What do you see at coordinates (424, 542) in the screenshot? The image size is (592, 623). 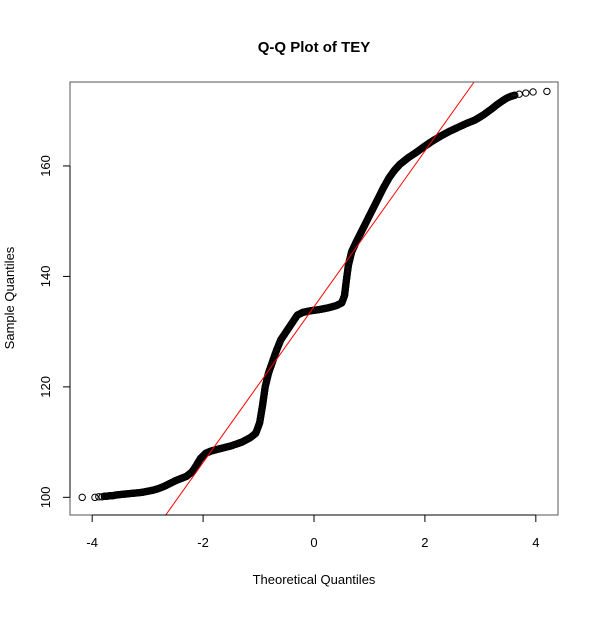 I see `x-tick-label: 2` at bounding box center [424, 542].